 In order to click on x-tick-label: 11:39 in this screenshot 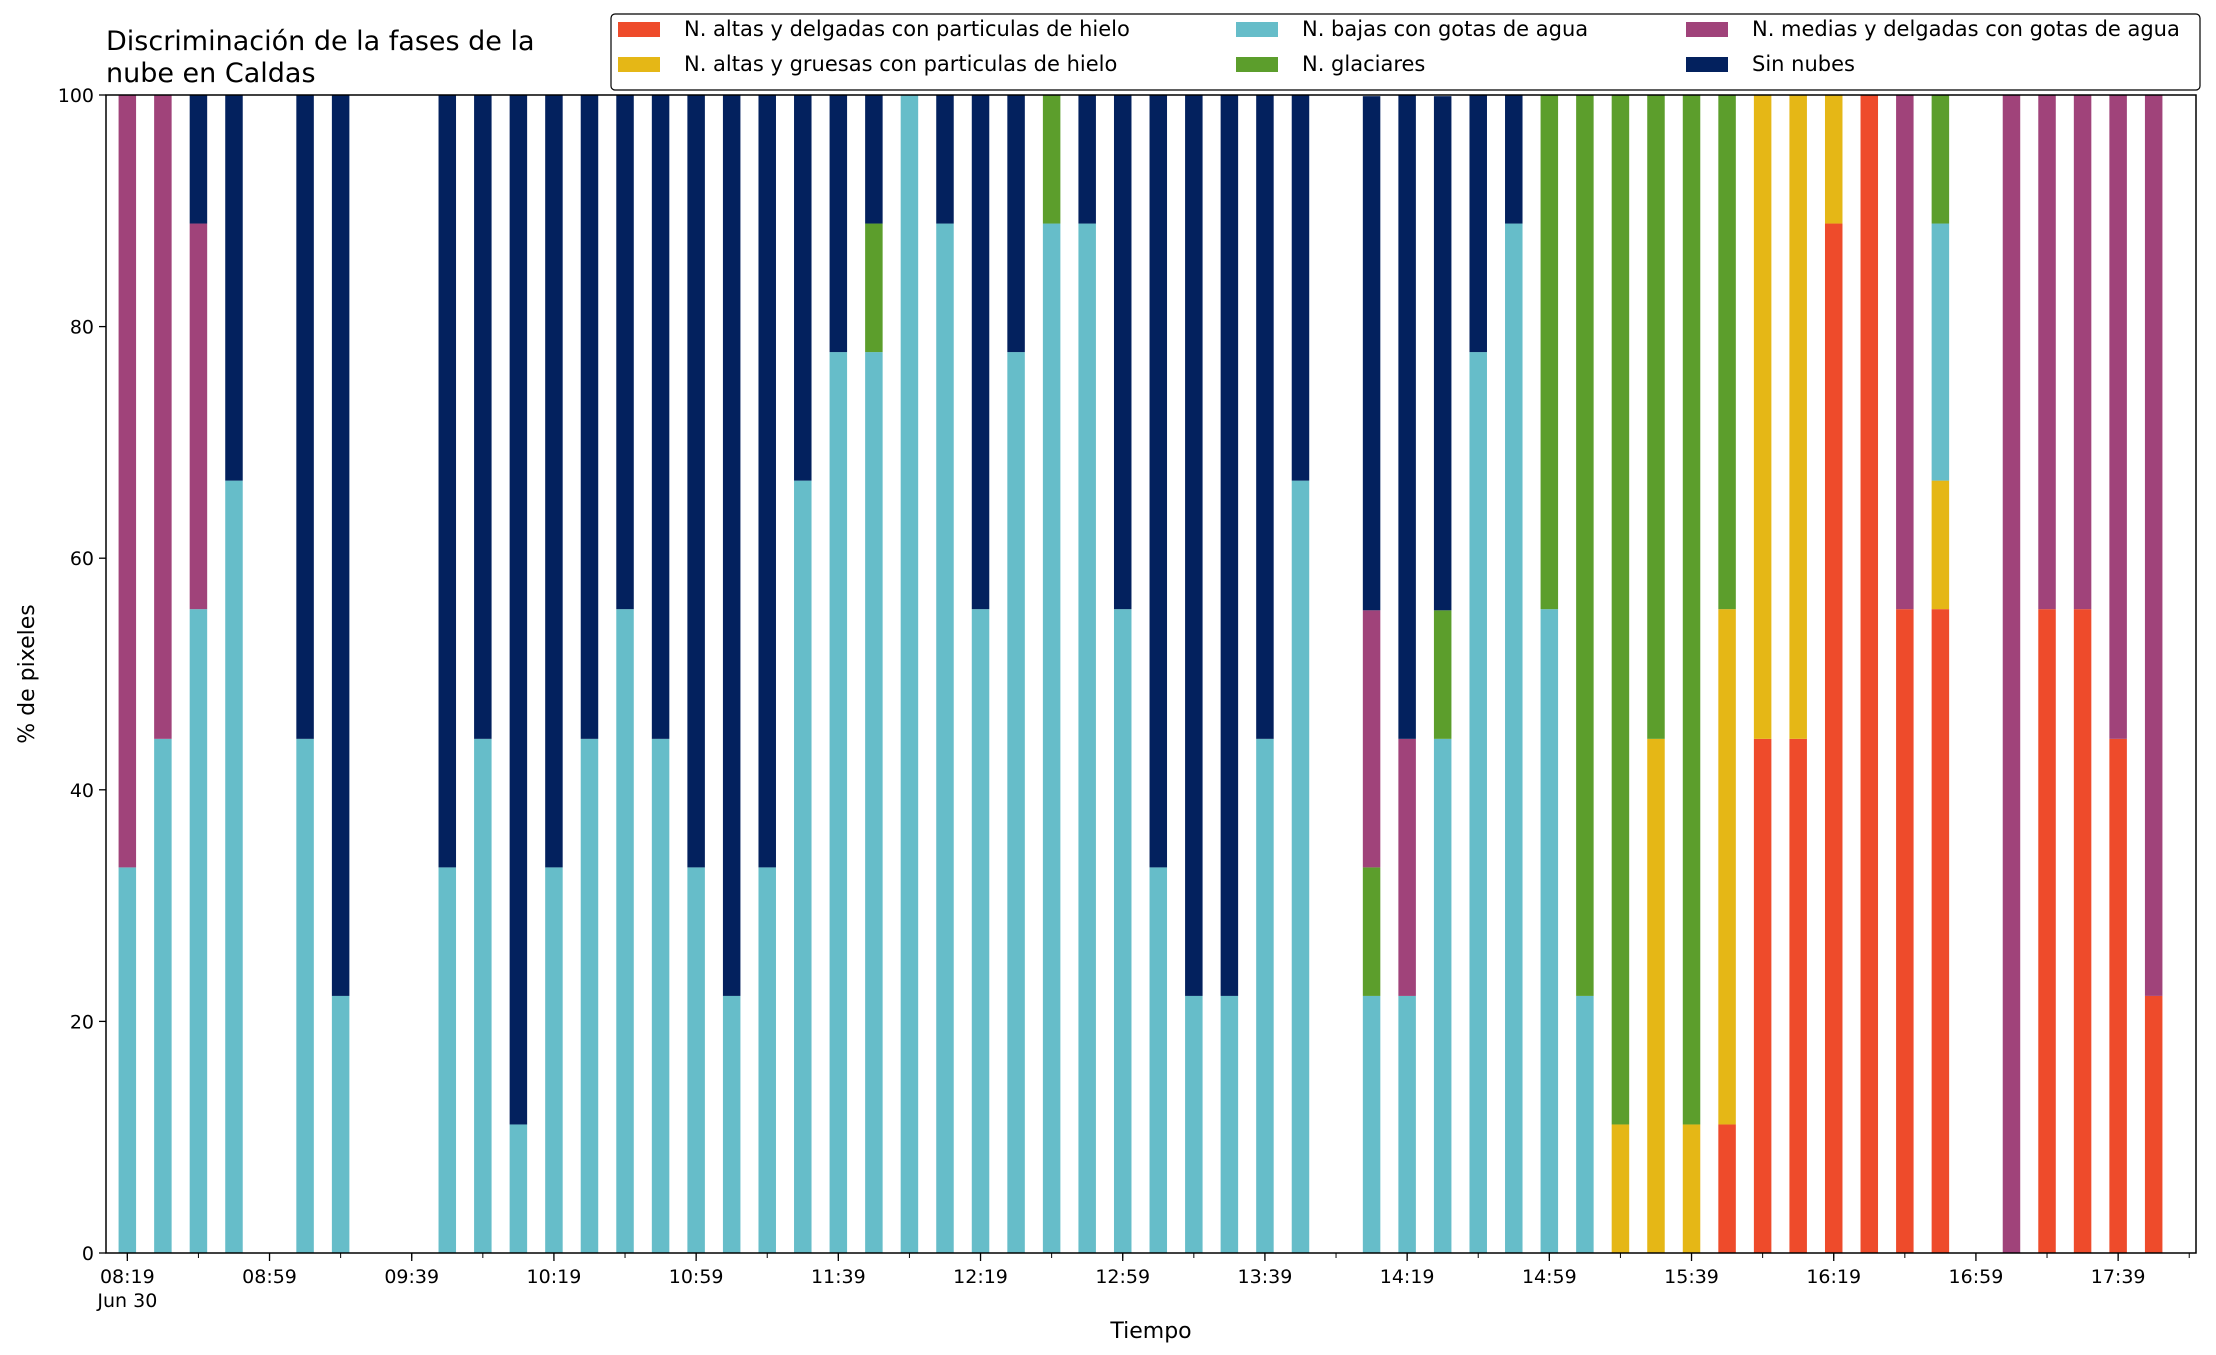, I will do `click(838, 1277)`.